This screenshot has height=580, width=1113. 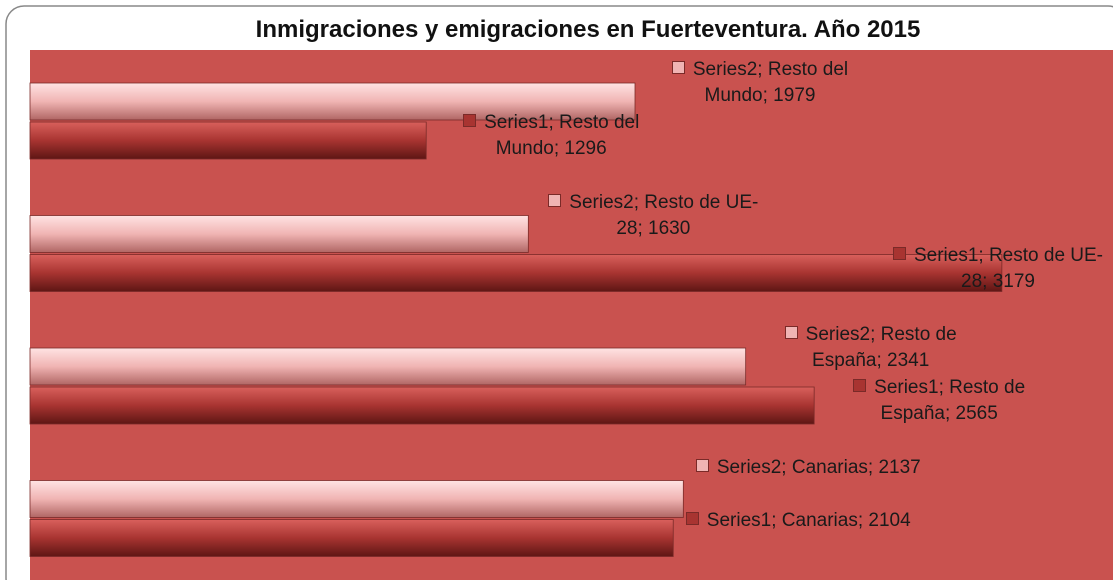 I want to click on data-label: Series2; Canarias; 2137, so click(x=808, y=468).